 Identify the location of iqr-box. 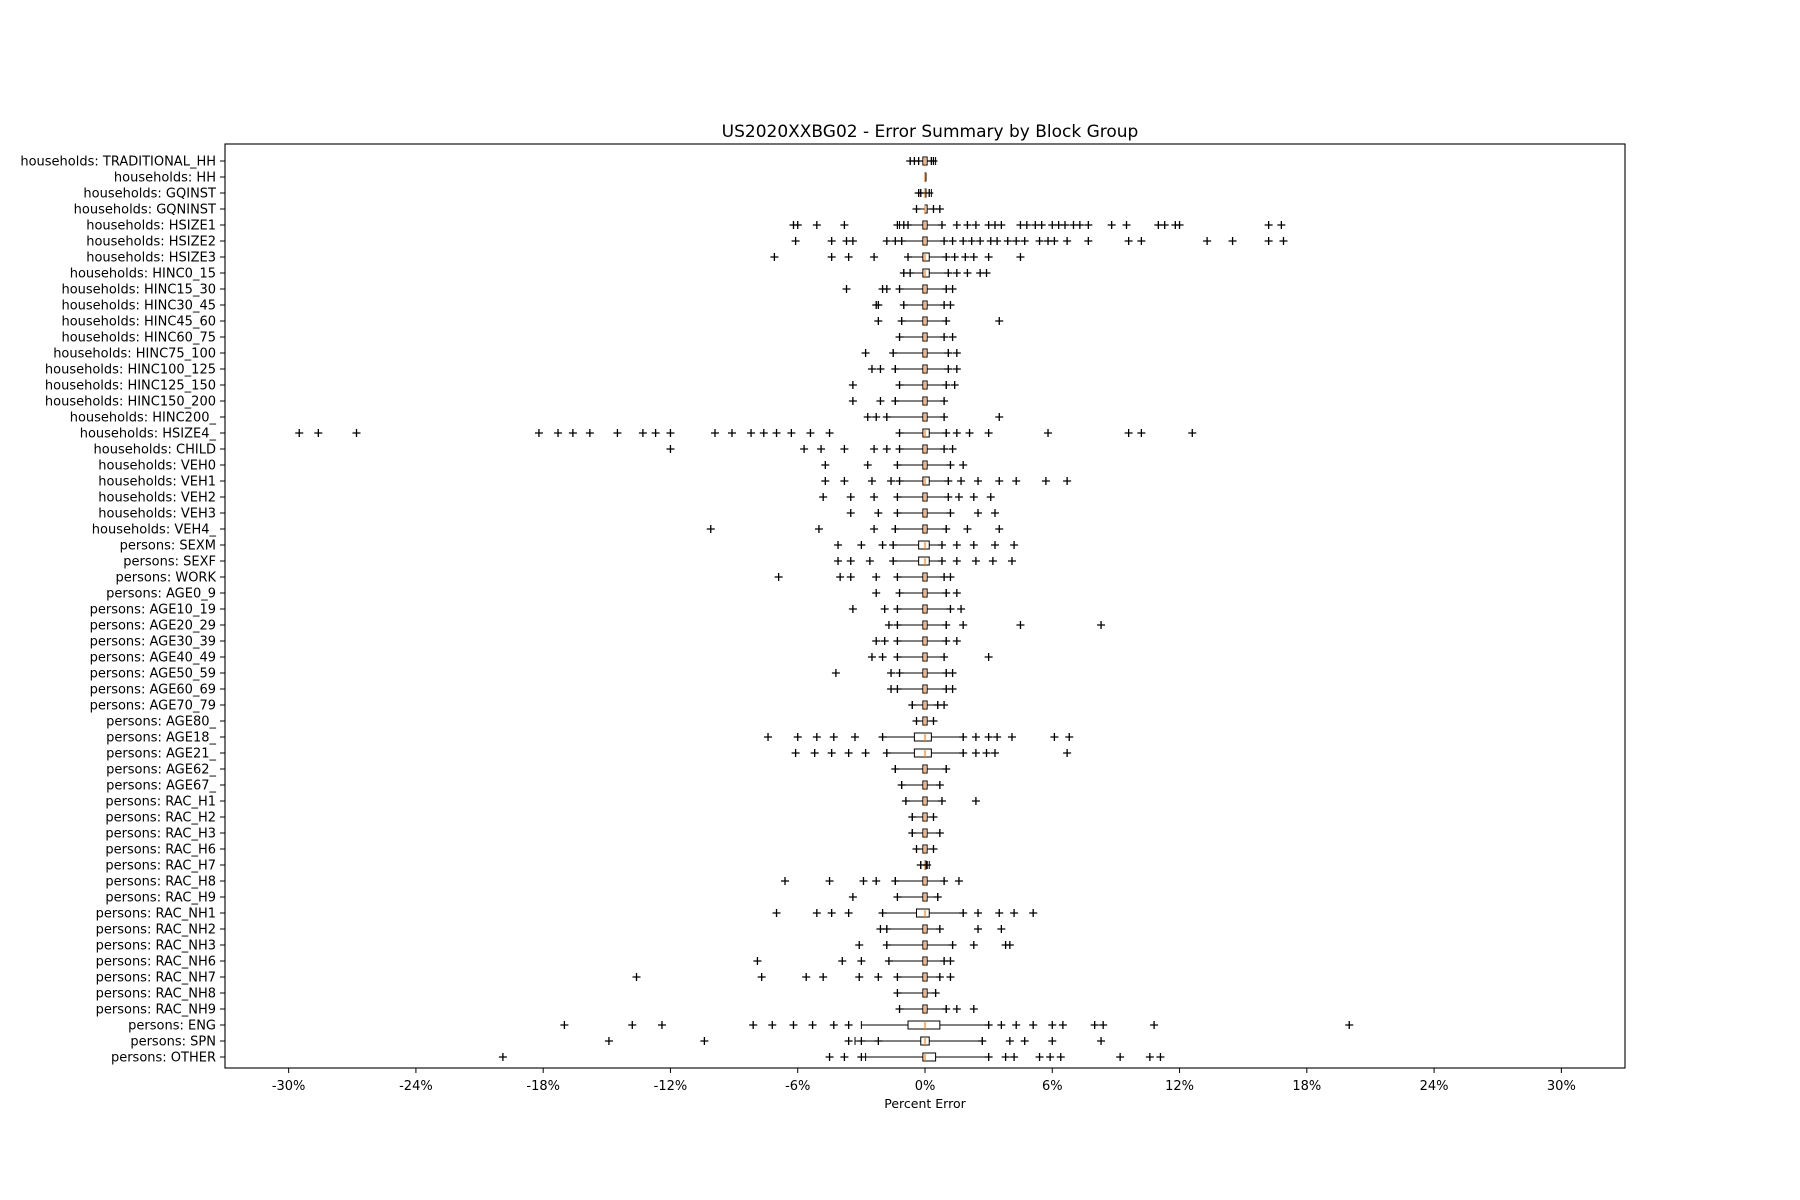
(926, 273).